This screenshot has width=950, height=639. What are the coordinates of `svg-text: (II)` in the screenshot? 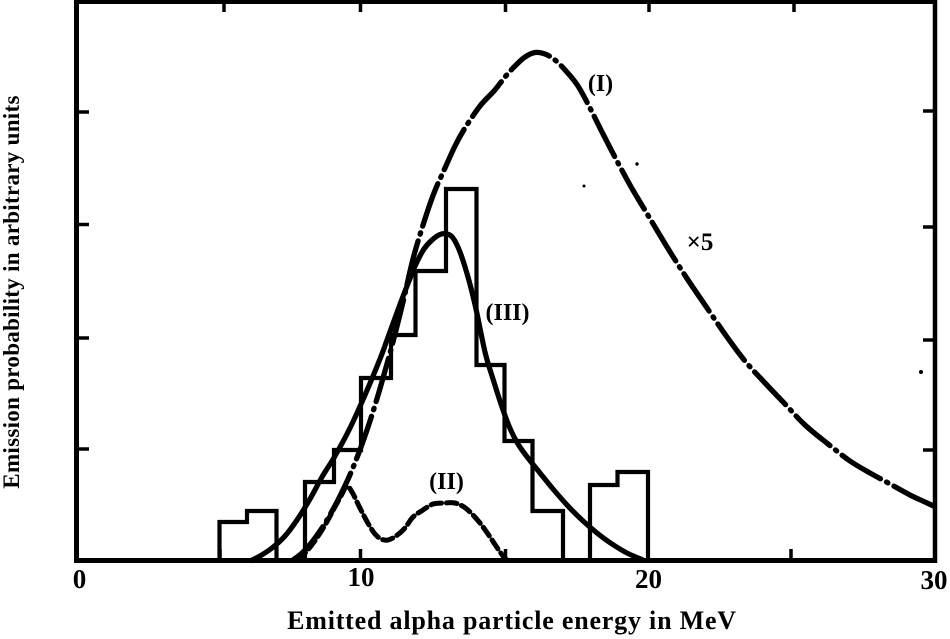 It's located at (446, 482).